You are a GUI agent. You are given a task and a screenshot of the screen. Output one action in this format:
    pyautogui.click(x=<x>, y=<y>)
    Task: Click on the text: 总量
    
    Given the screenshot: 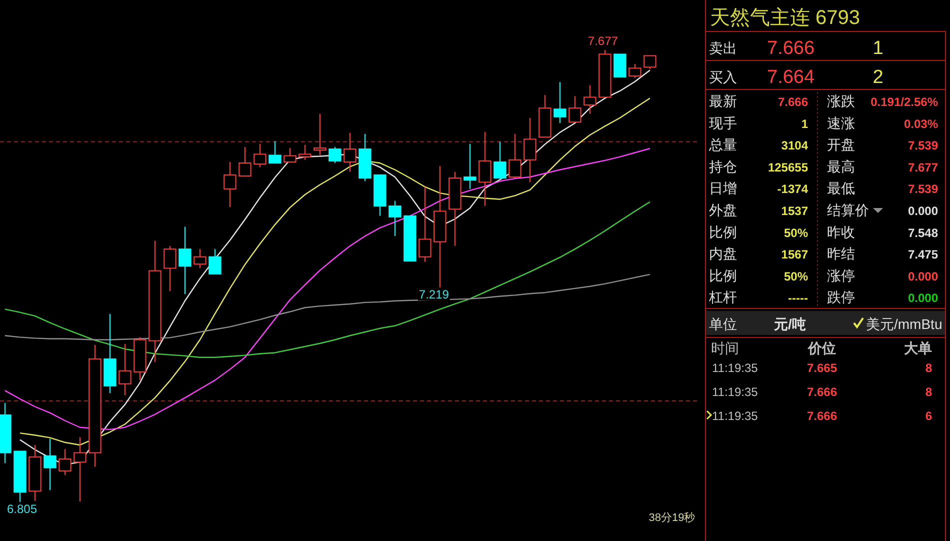 What is the action you would take?
    pyautogui.click(x=722, y=144)
    